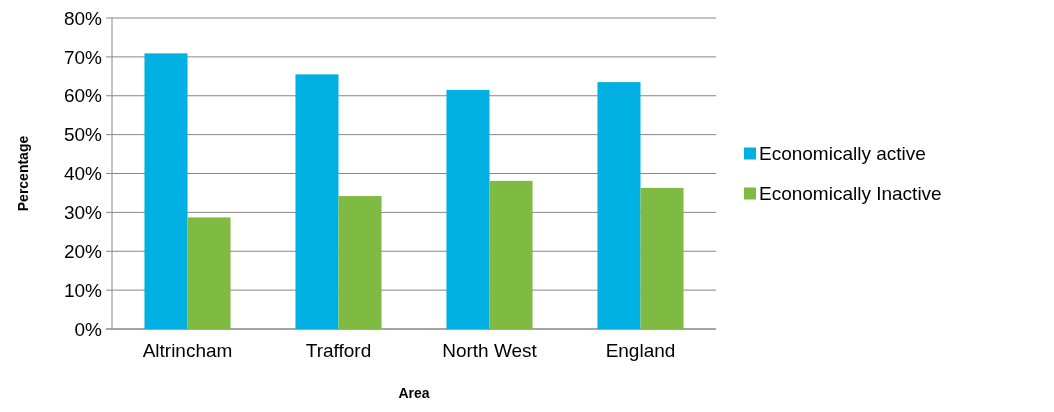  Describe the element at coordinates (640, 350) in the screenshot. I see `x-tick-label: England` at that location.